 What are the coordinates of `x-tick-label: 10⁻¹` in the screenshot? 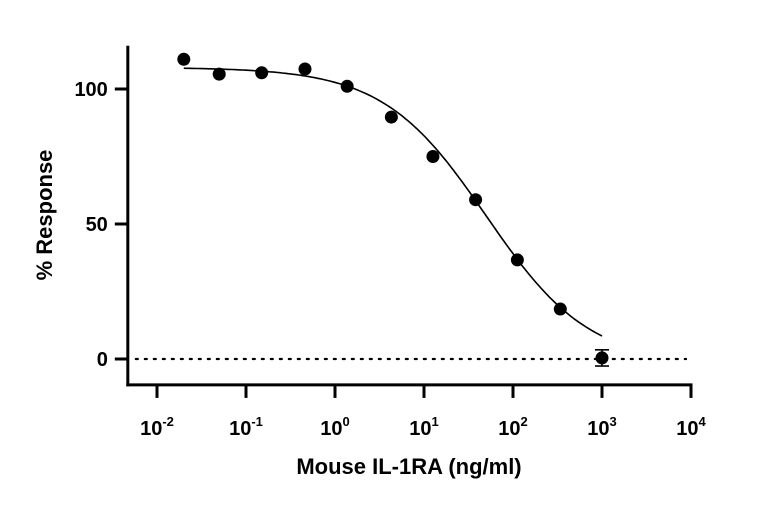 It's located at (246, 427).